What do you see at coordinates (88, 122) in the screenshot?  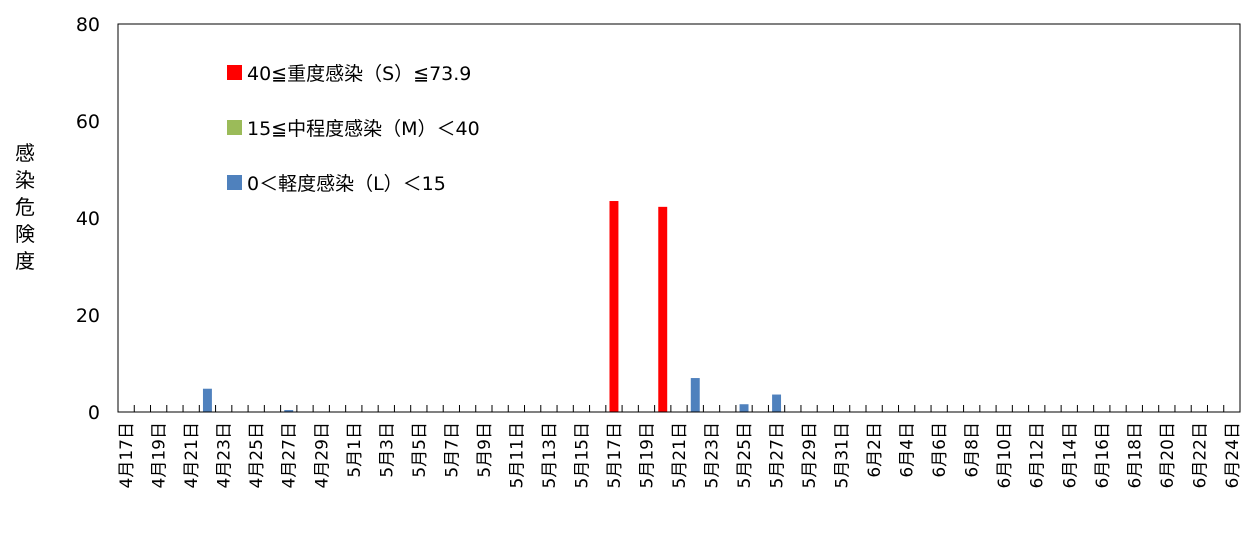 I see `y-tick-label: 60` at bounding box center [88, 122].